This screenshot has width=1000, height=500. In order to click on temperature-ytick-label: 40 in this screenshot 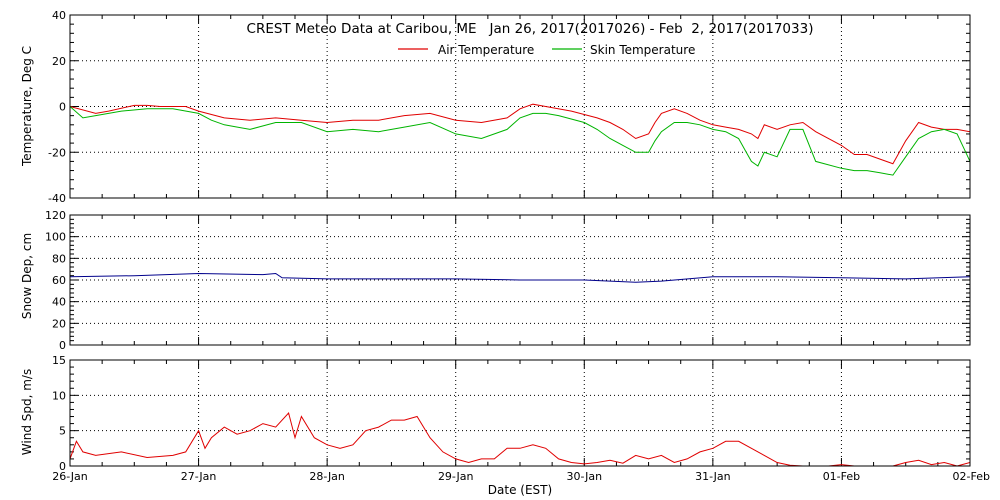, I will do `click(59, 15)`.